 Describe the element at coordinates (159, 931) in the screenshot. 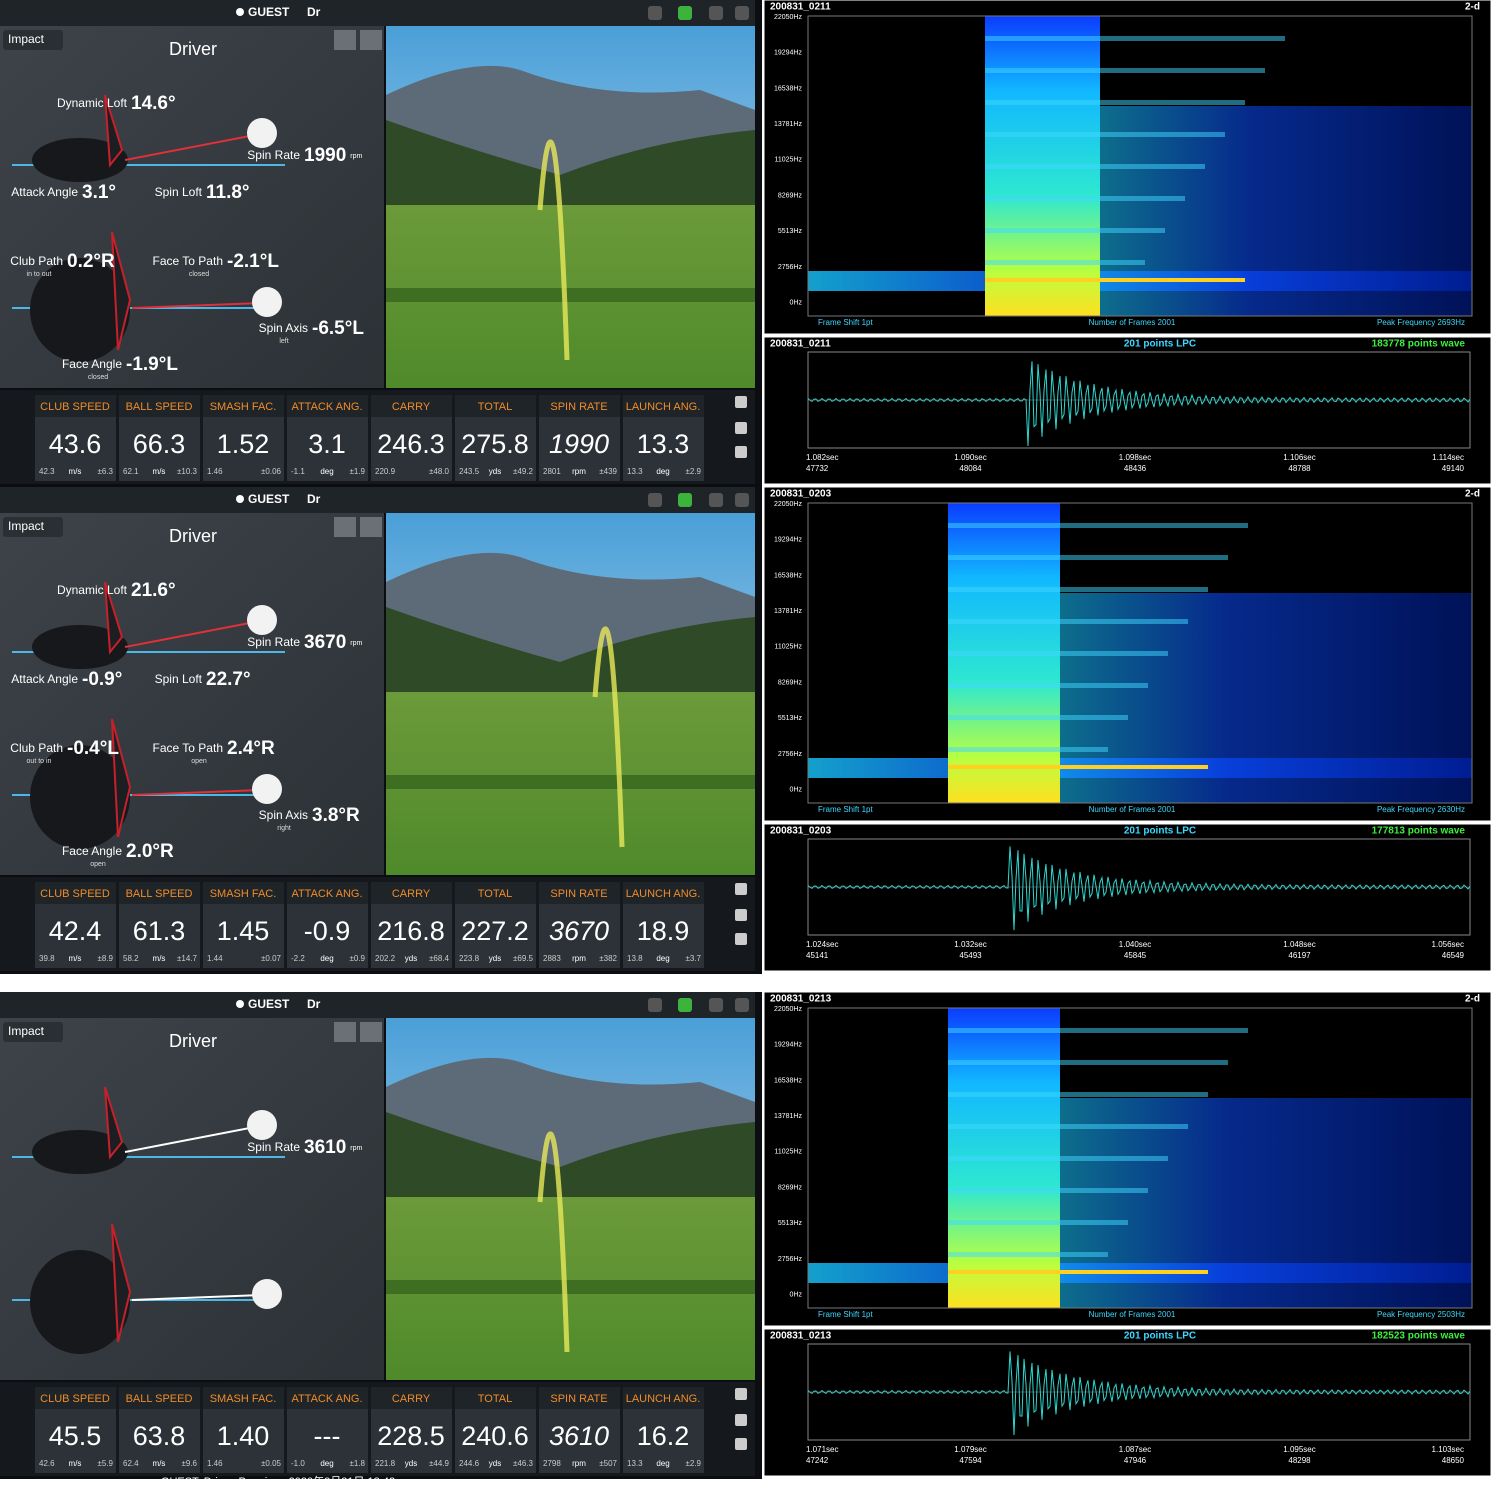

I see `stat-value: 61.3` at that location.